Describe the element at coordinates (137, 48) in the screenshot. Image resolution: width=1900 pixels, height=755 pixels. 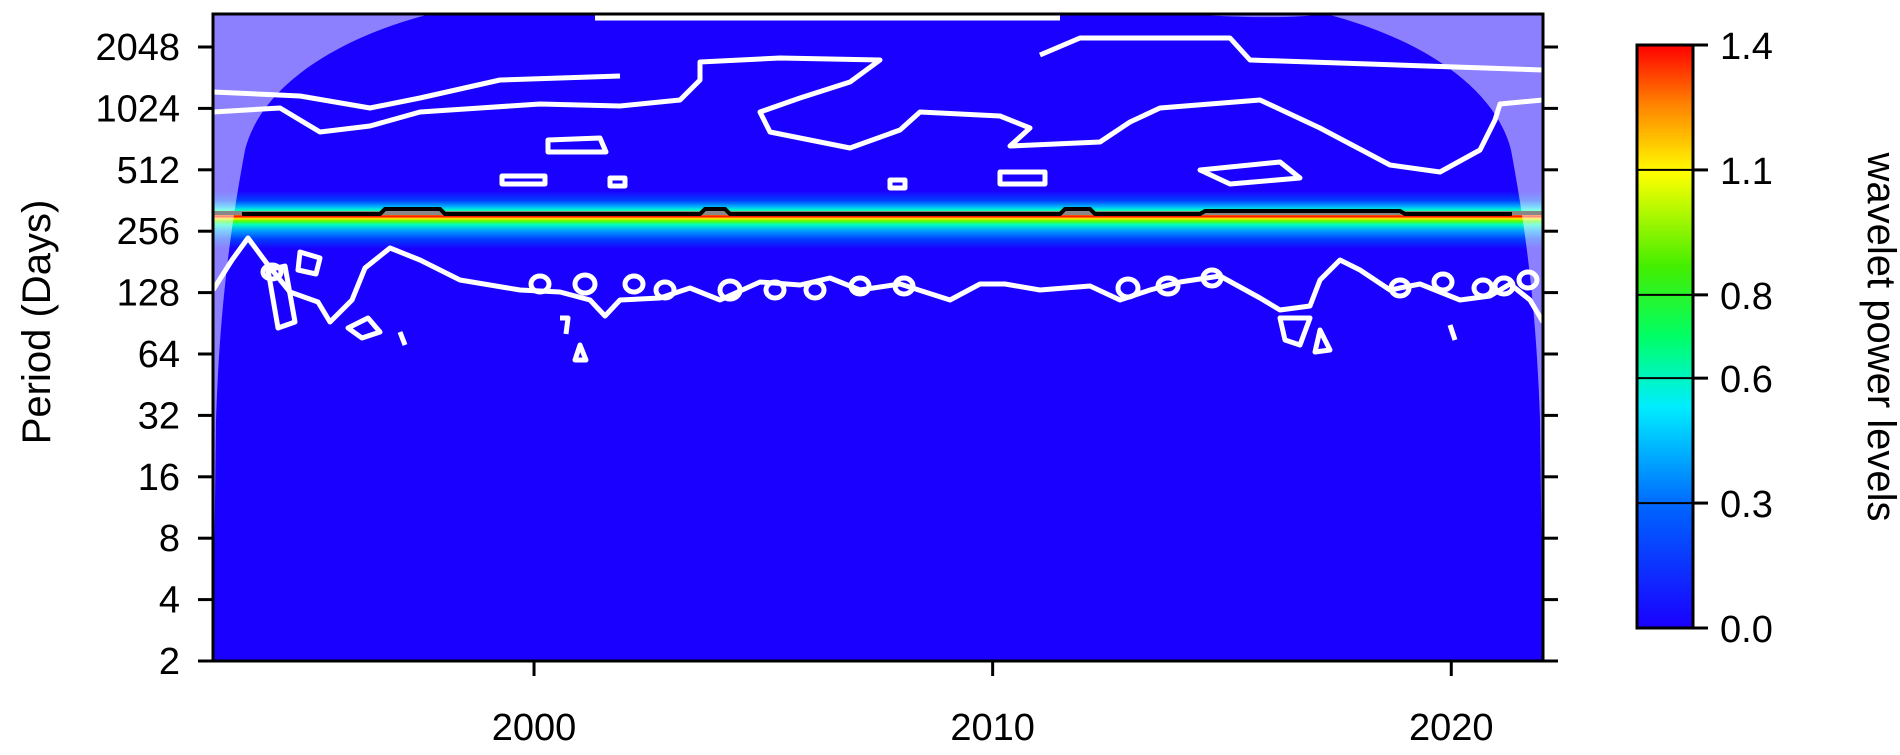
I see `y-tick-label: 2048` at that location.